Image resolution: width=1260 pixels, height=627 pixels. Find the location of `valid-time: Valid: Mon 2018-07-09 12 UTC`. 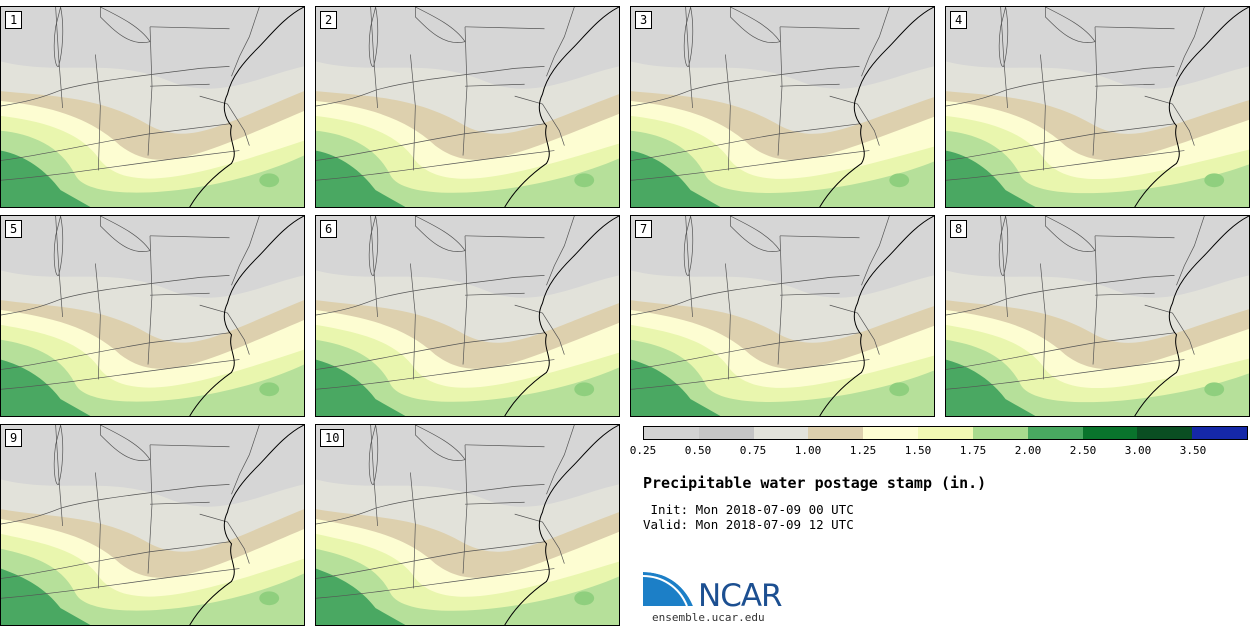

valid-time: Valid: Mon 2018-07-09 12 UTC is located at coordinates (748, 524).